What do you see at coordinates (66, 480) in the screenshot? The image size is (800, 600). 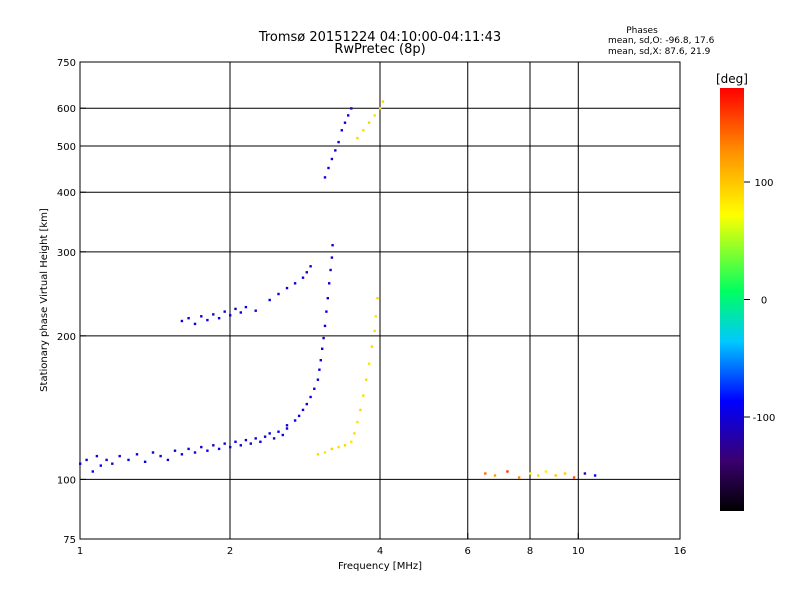 I see `y-tick-label: 100` at bounding box center [66, 480].